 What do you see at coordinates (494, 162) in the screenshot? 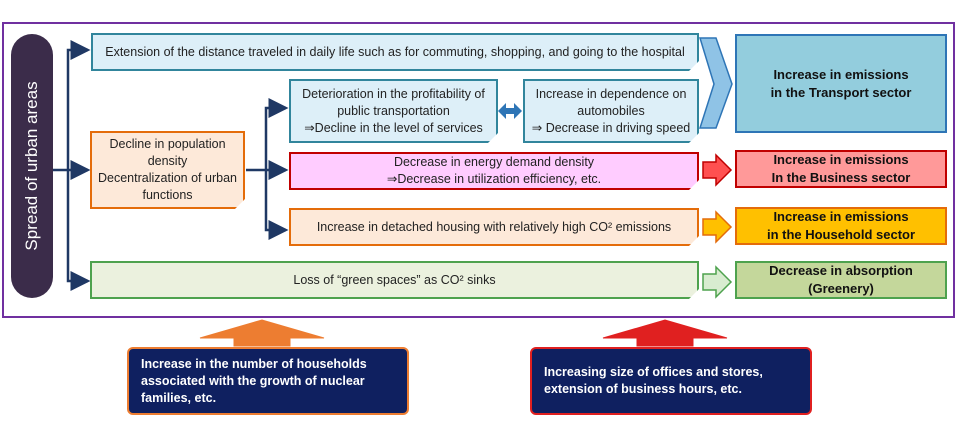
I see `energy-density-line-1: Decrease in energy demand density` at bounding box center [494, 162].